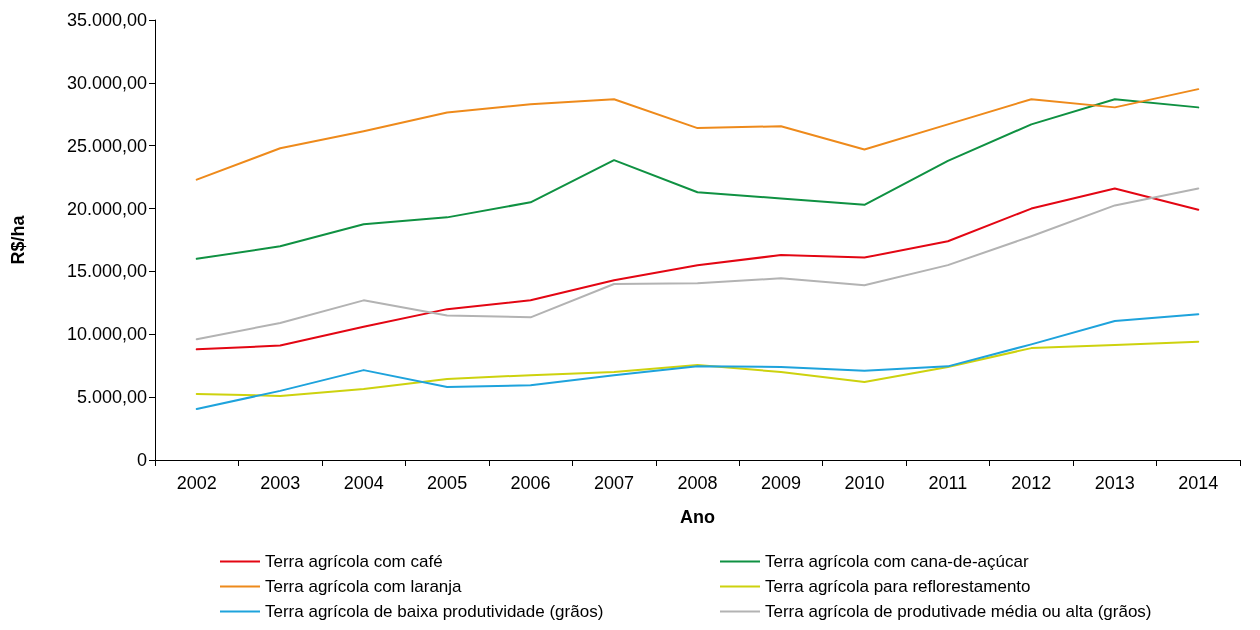 Image resolution: width=1260 pixels, height=630 pixels. Describe the element at coordinates (447, 483) in the screenshot. I see `x-tick-label: 2005` at that location.